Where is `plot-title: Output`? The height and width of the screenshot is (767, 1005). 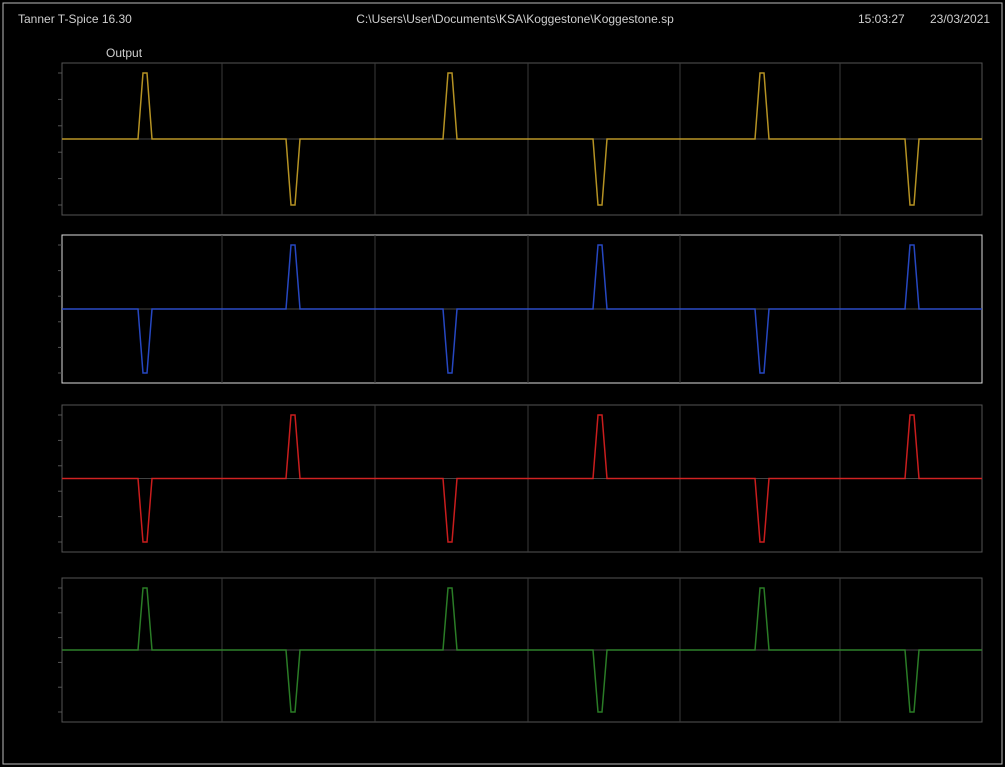
plot-title: Output is located at coordinates (124, 53).